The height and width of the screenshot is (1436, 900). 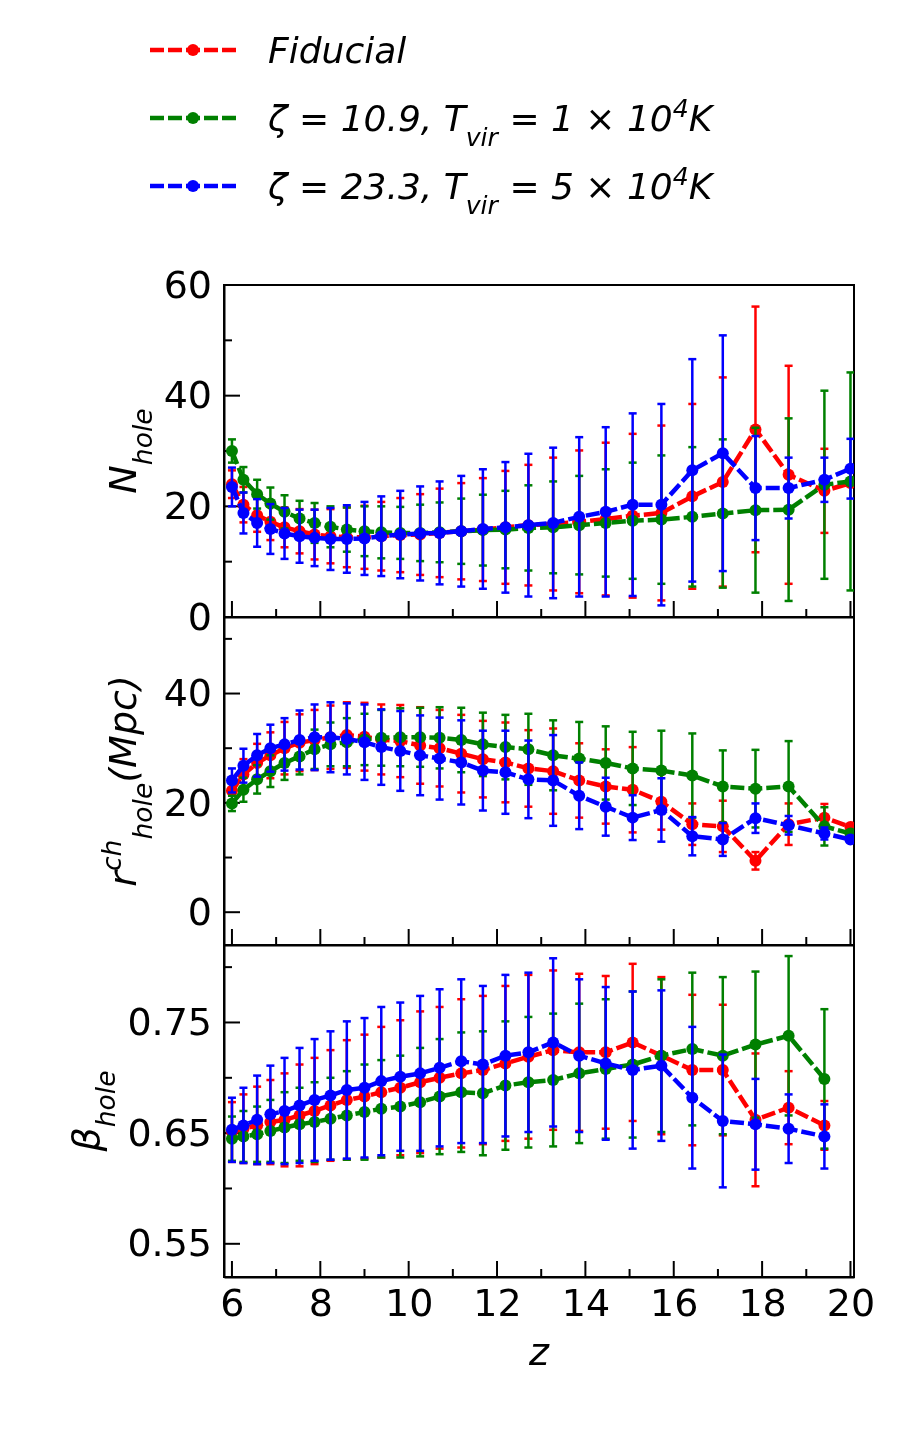 I want to click on x-tick-label: 8, so click(x=320, y=1302).